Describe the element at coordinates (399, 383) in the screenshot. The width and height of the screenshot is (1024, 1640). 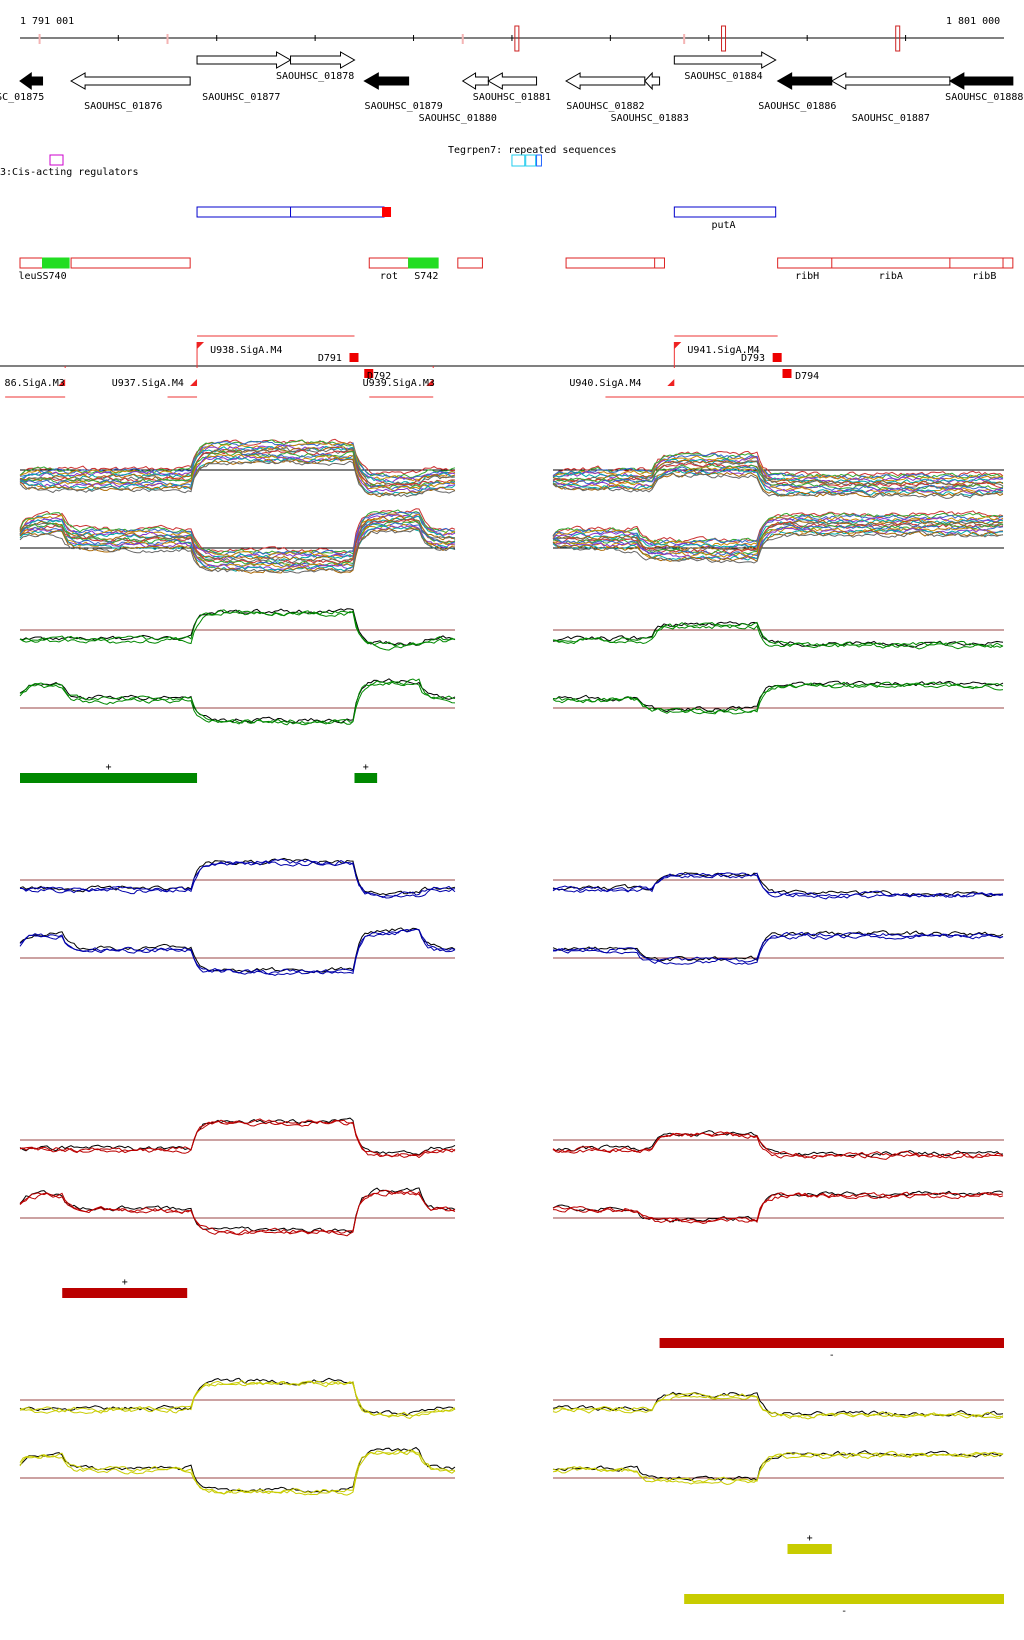
I see `tu-label: U939.SigA.M3` at that location.